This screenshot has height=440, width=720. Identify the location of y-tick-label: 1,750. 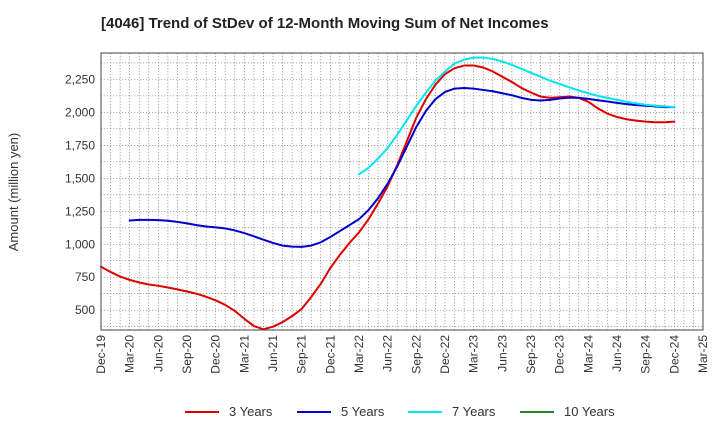
(80, 145).